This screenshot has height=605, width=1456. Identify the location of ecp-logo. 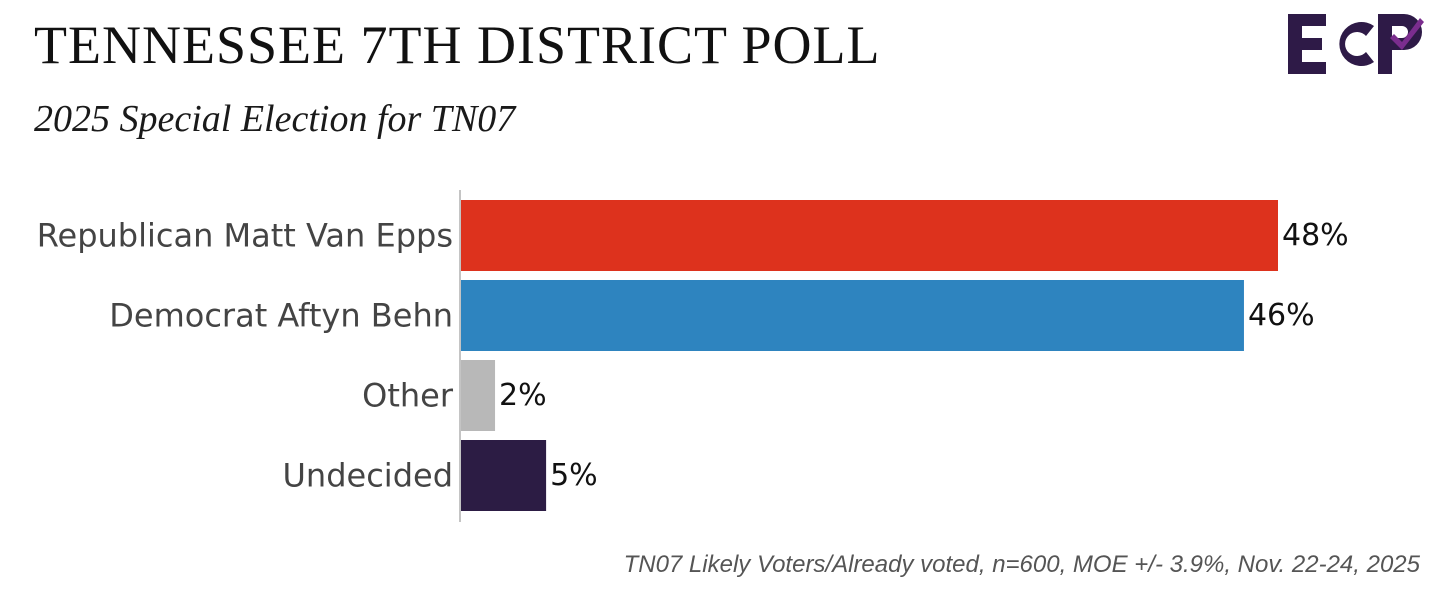
(1356, 44).